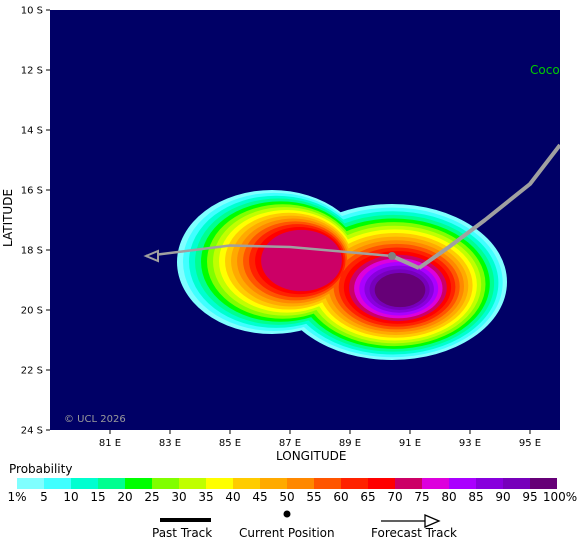 This screenshot has width=580, height=549. Describe the element at coordinates (530, 497) in the screenshot. I see `legend-label: 95` at that location.